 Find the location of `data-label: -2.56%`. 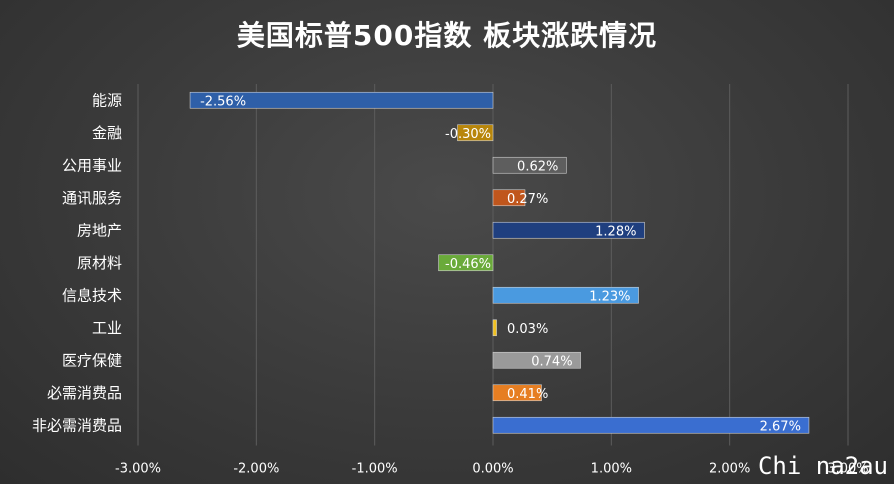

data-label: -2.56% is located at coordinates (223, 101).